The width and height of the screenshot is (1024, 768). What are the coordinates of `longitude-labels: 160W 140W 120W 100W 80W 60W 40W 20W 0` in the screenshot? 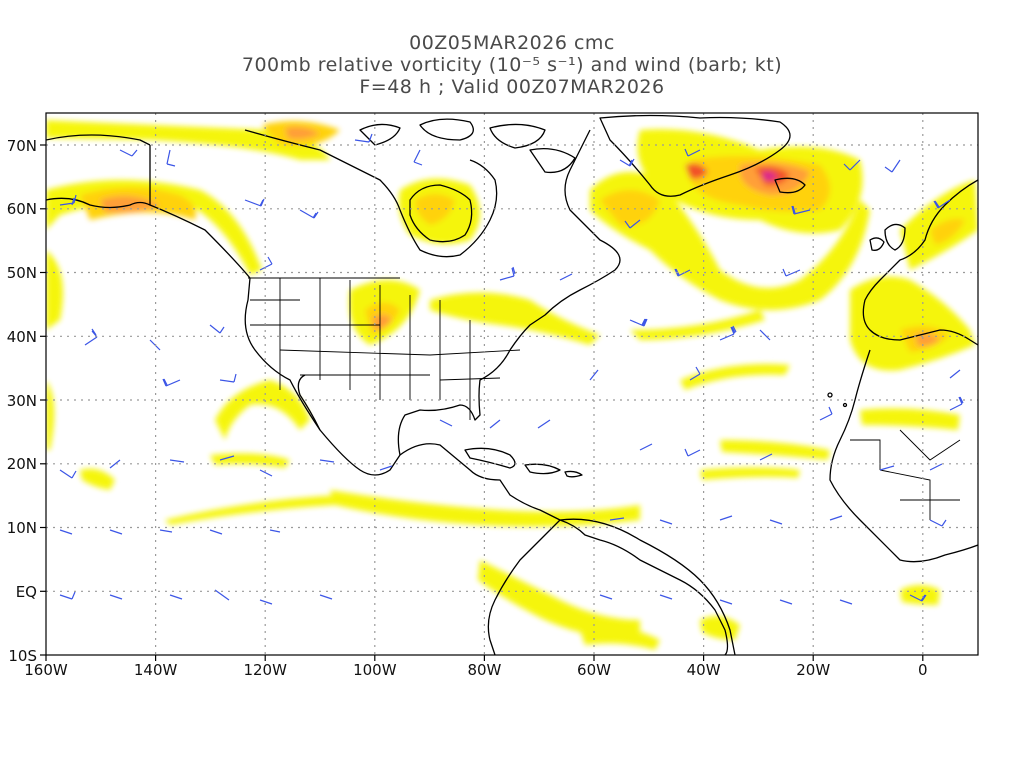 It's located at (475, 670).